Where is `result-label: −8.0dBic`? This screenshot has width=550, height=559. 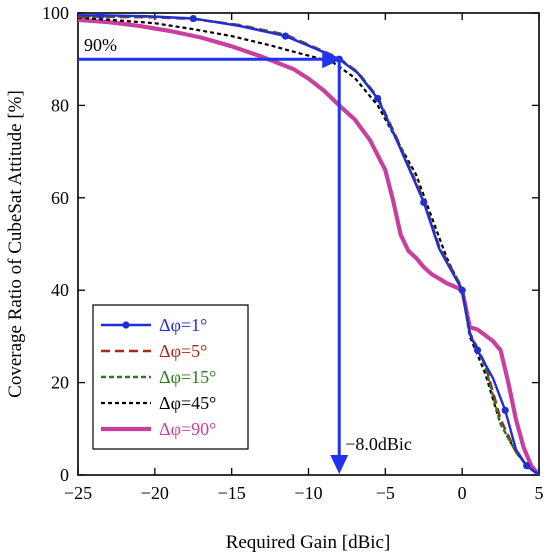 result-label: −8.0dBic is located at coordinates (378, 444).